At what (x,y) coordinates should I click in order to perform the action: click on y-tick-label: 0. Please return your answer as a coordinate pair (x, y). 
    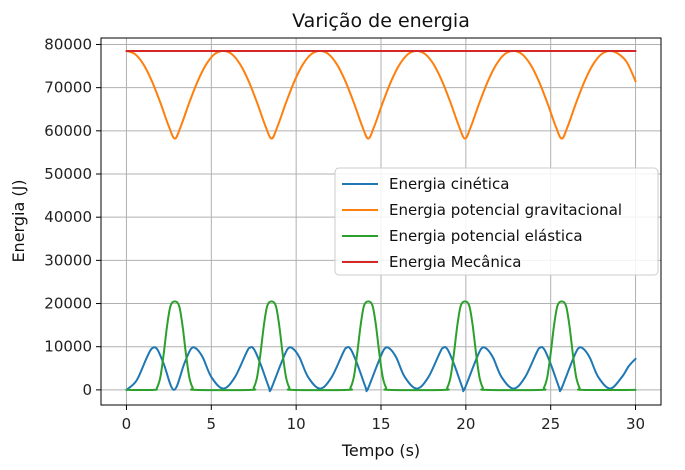
    Looking at the image, I should click on (87, 390).